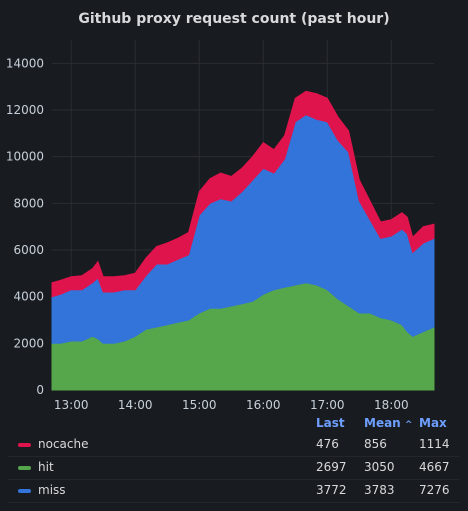 The height and width of the screenshot is (511, 468). What do you see at coordinates (234, 491) in the screenshot?
I see `legend-row-miss: miss 3772 3783 7276` at bounding box center [234, 491].